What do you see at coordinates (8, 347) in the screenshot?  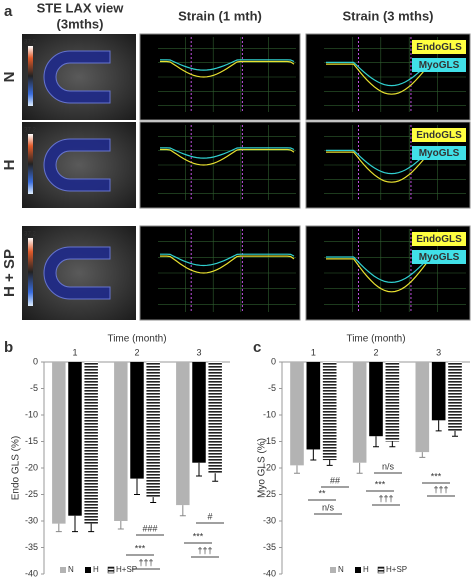 I see `panel-letter: b` at bounding box center [8, 347].